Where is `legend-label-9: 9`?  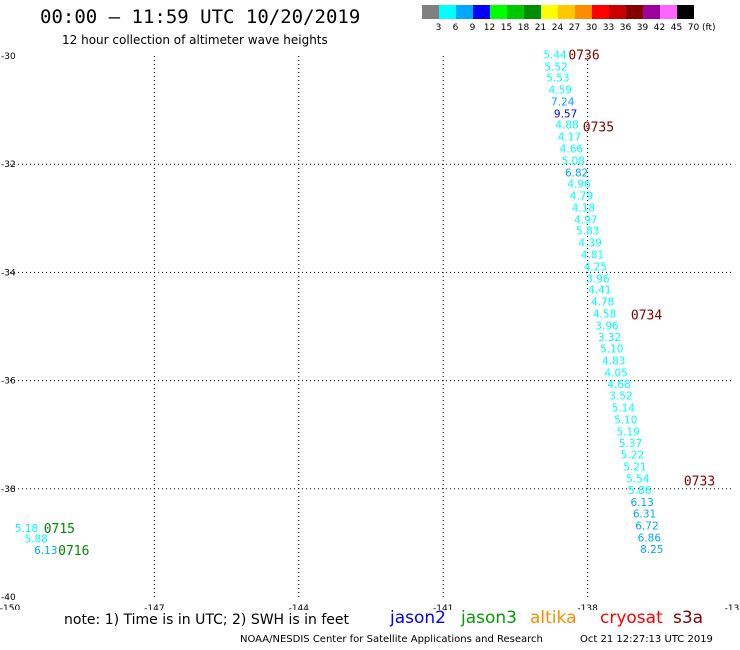
legend-label-9: 9 is located at coordinates (472, 28).